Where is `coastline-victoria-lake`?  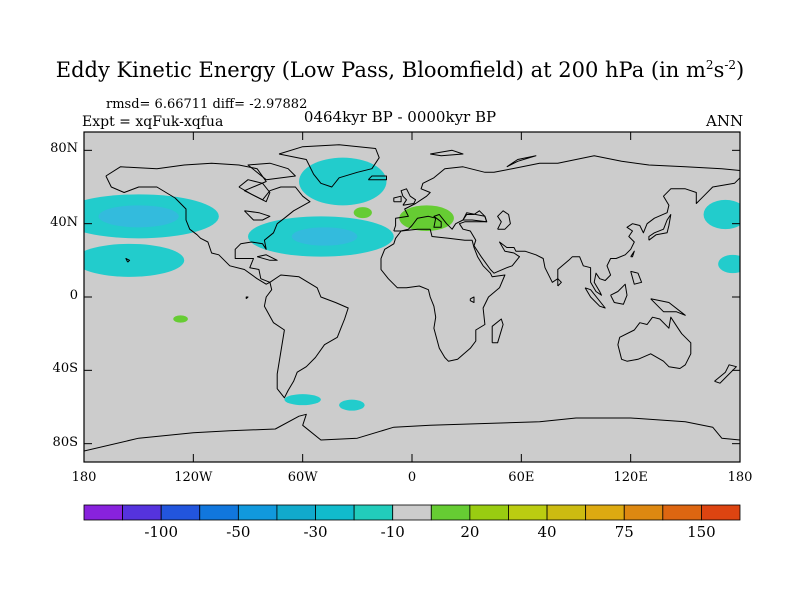
coastline-victoria-lake is located at coordinates (472, 299).